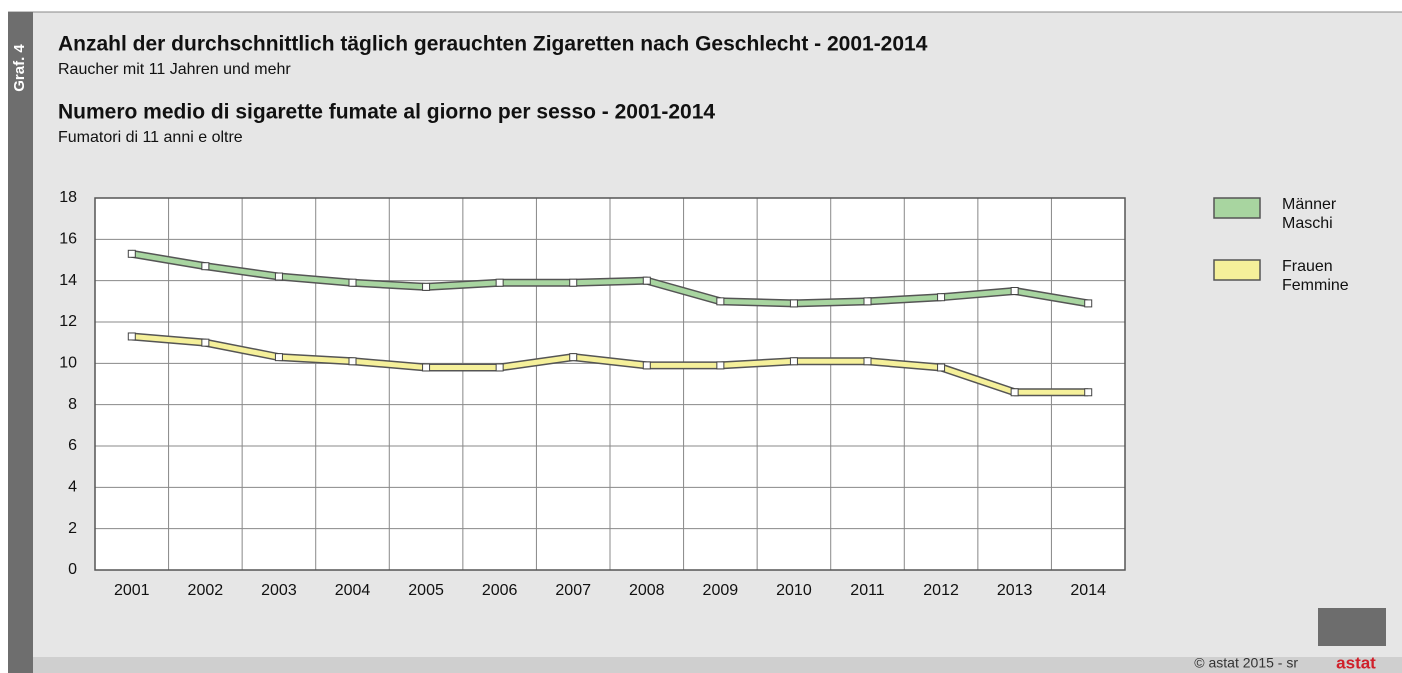 This screenshot has width=1402, height=673. What do you see at coordinates (1246, 663) in the screenshot?
I see `credit: © astat 2015 - sr` at bounding box center [1246, 663].